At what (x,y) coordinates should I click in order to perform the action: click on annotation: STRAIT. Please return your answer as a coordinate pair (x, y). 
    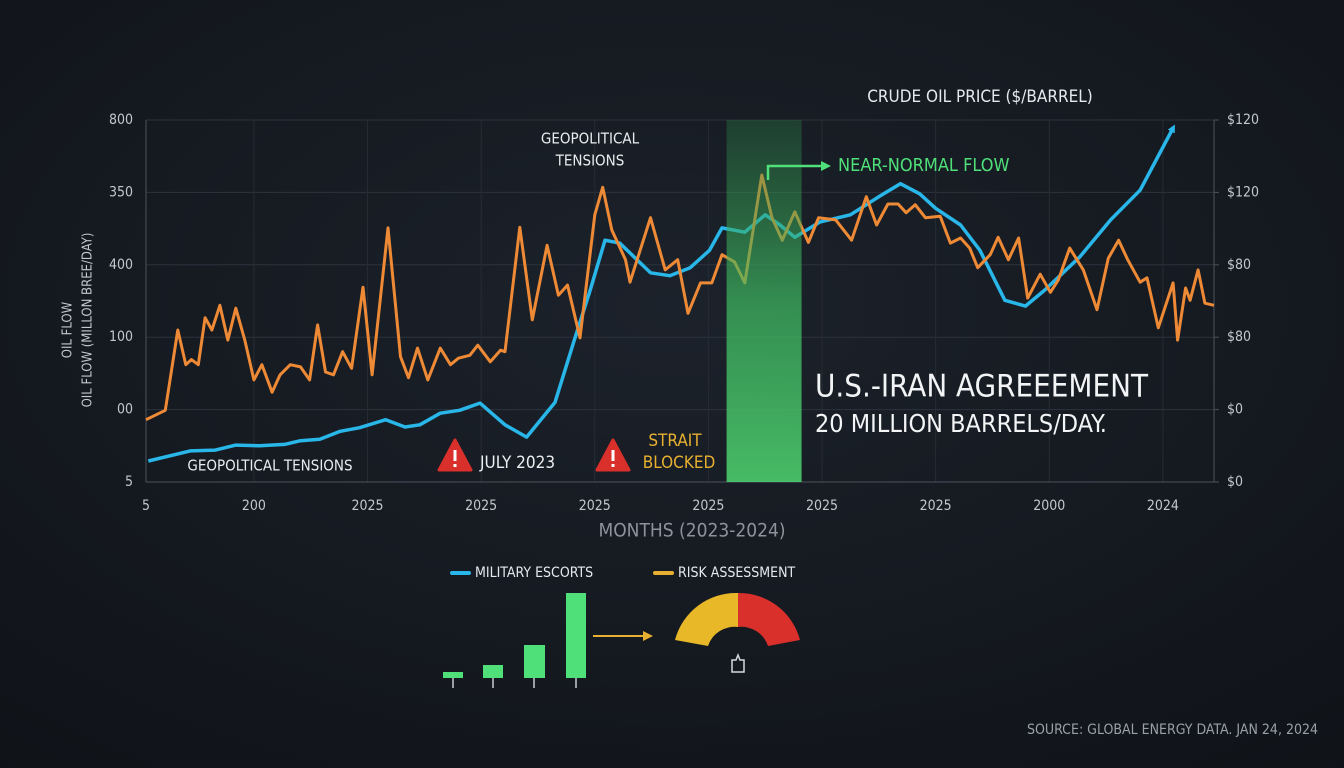
    Looking at the image, I should click on (675, 441).